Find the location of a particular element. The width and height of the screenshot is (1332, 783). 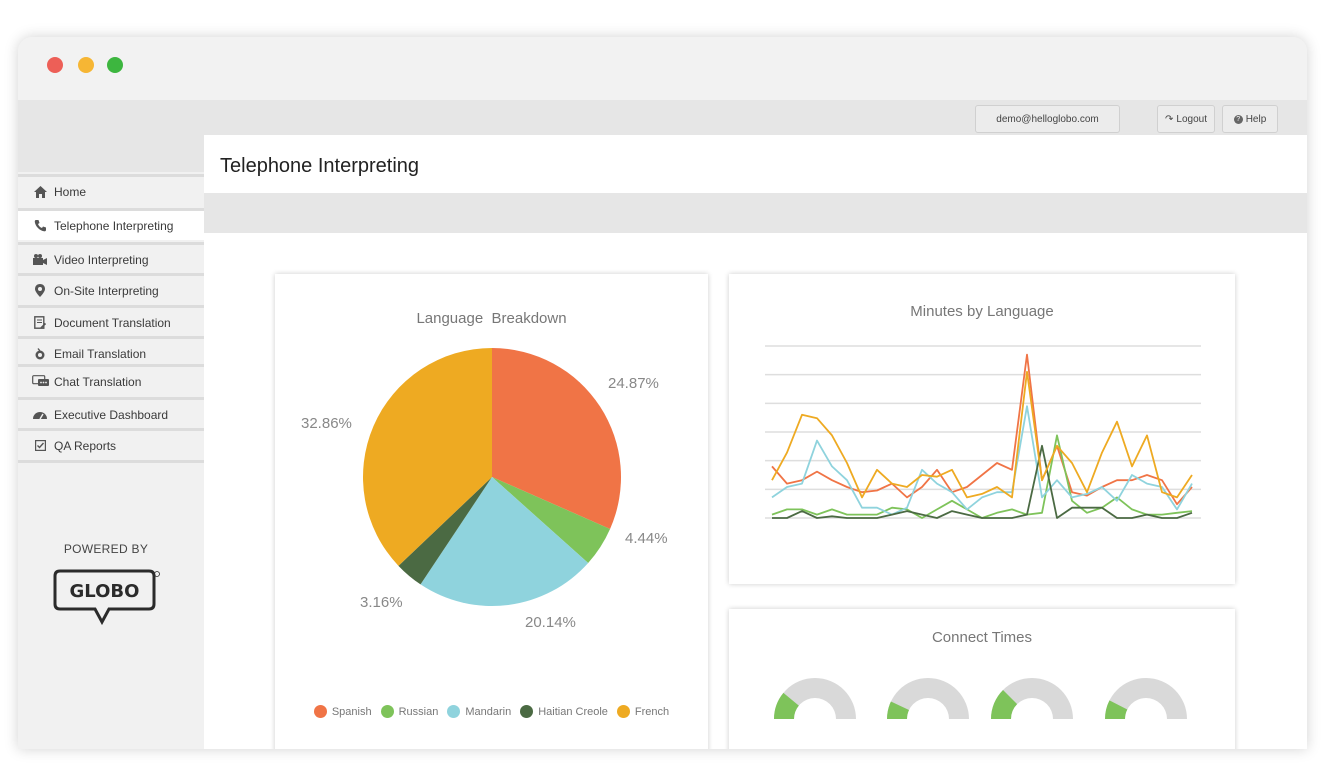

legend-label: Spanish is located at coordinates (351, 711).